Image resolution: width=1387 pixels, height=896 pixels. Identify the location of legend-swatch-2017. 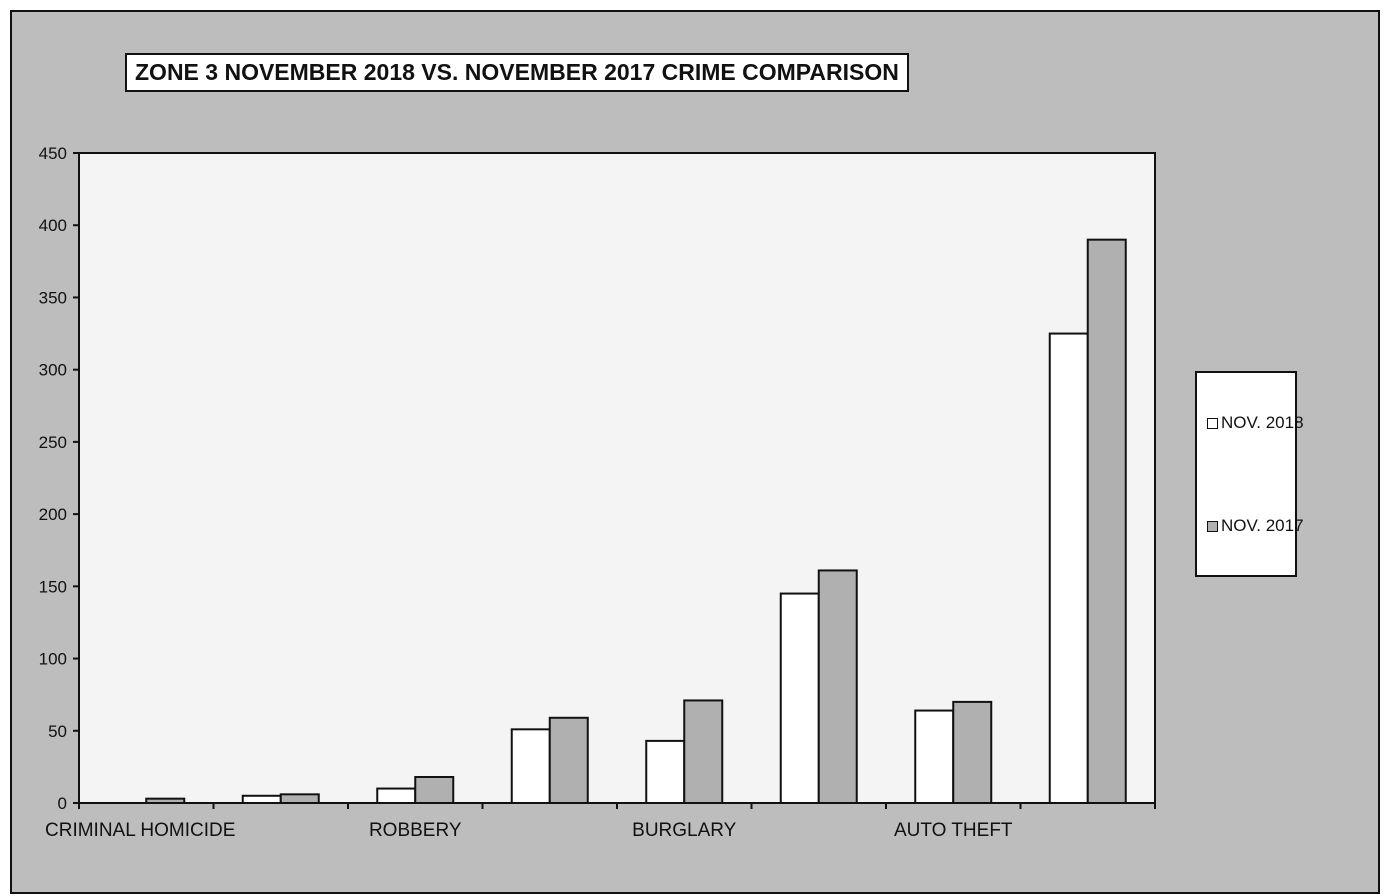
(1212, 526).